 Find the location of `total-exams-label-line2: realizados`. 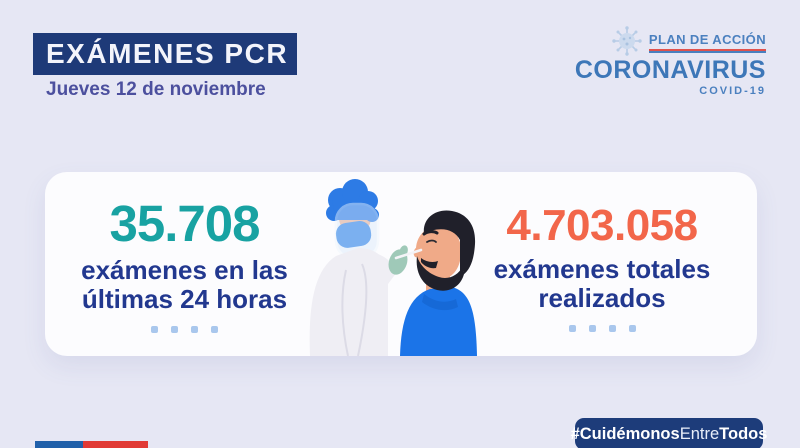

total-exams-label-line2: realizados is located at coordinates (602, 297).